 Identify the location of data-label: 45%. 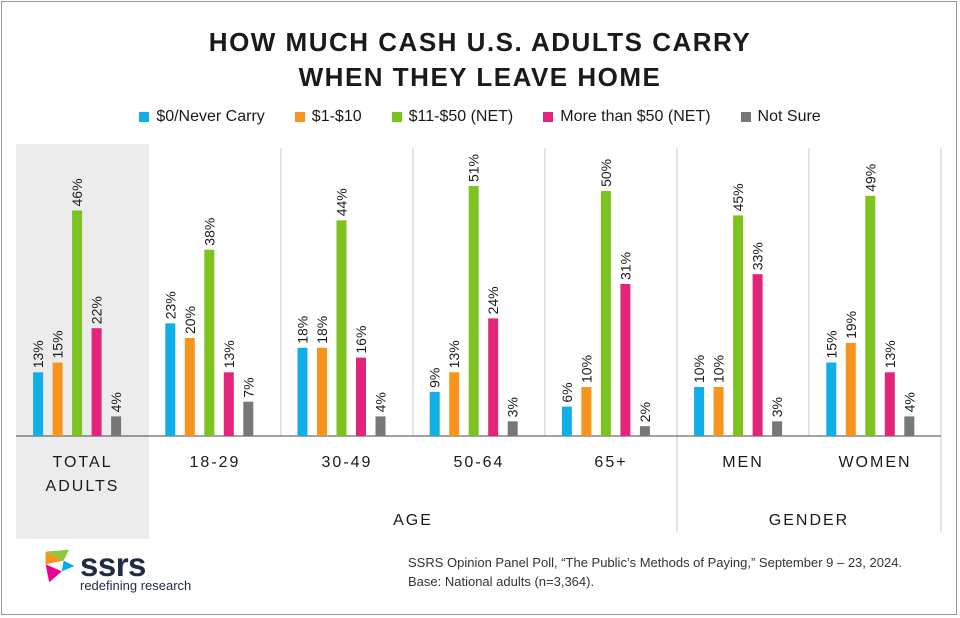
(738, 197).